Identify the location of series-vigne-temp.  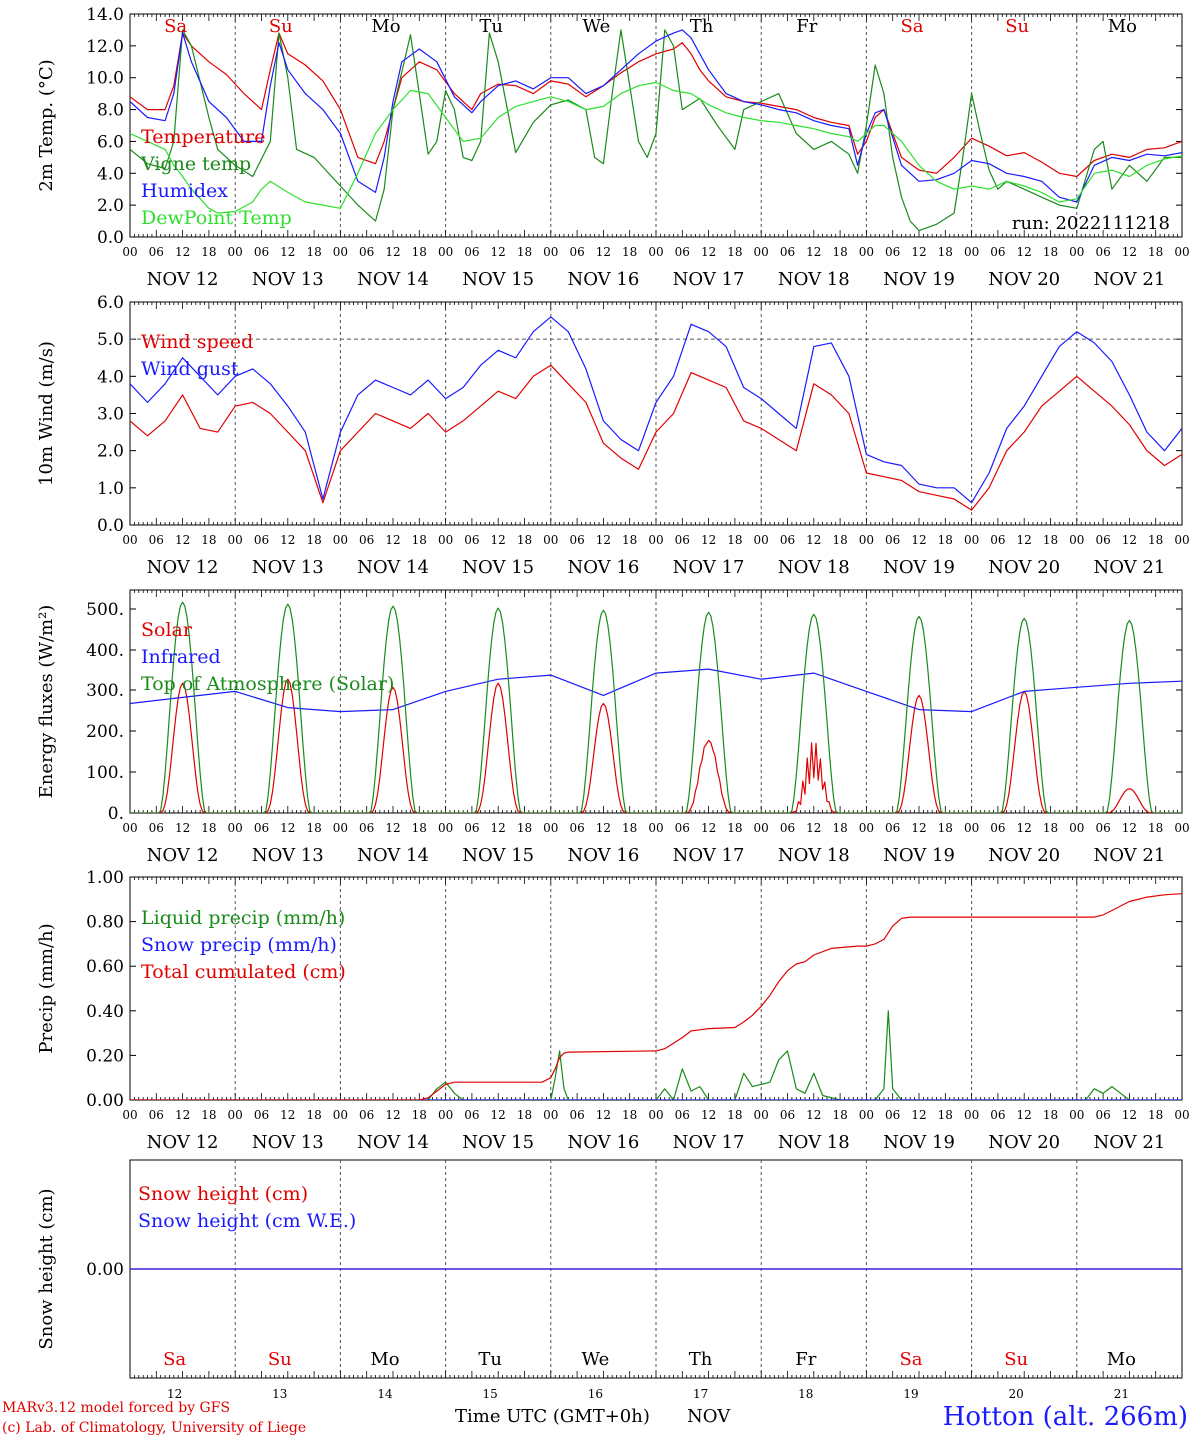
(656, 130).